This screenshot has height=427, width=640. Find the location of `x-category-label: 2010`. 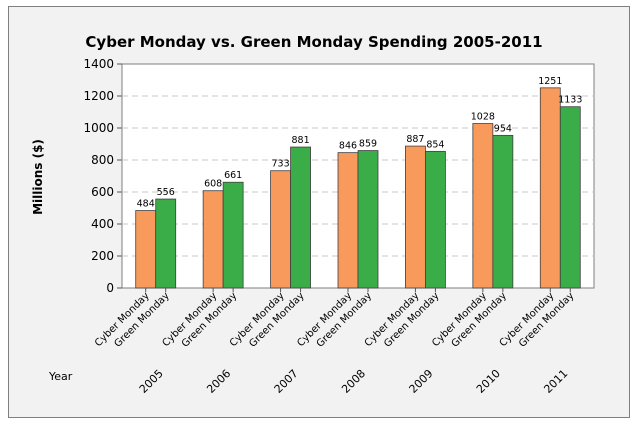

x-category-label: 2010 is located at coordinates (488, 381).